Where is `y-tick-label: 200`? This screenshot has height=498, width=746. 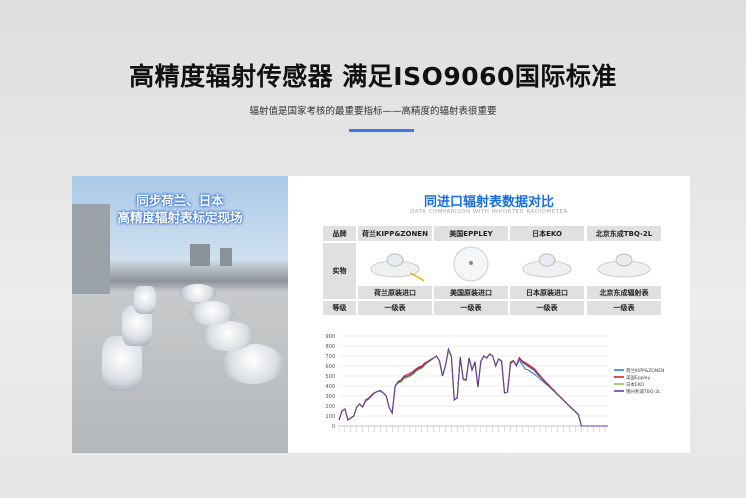 y-tick-label: 200 is located at coordinates (330, 407).